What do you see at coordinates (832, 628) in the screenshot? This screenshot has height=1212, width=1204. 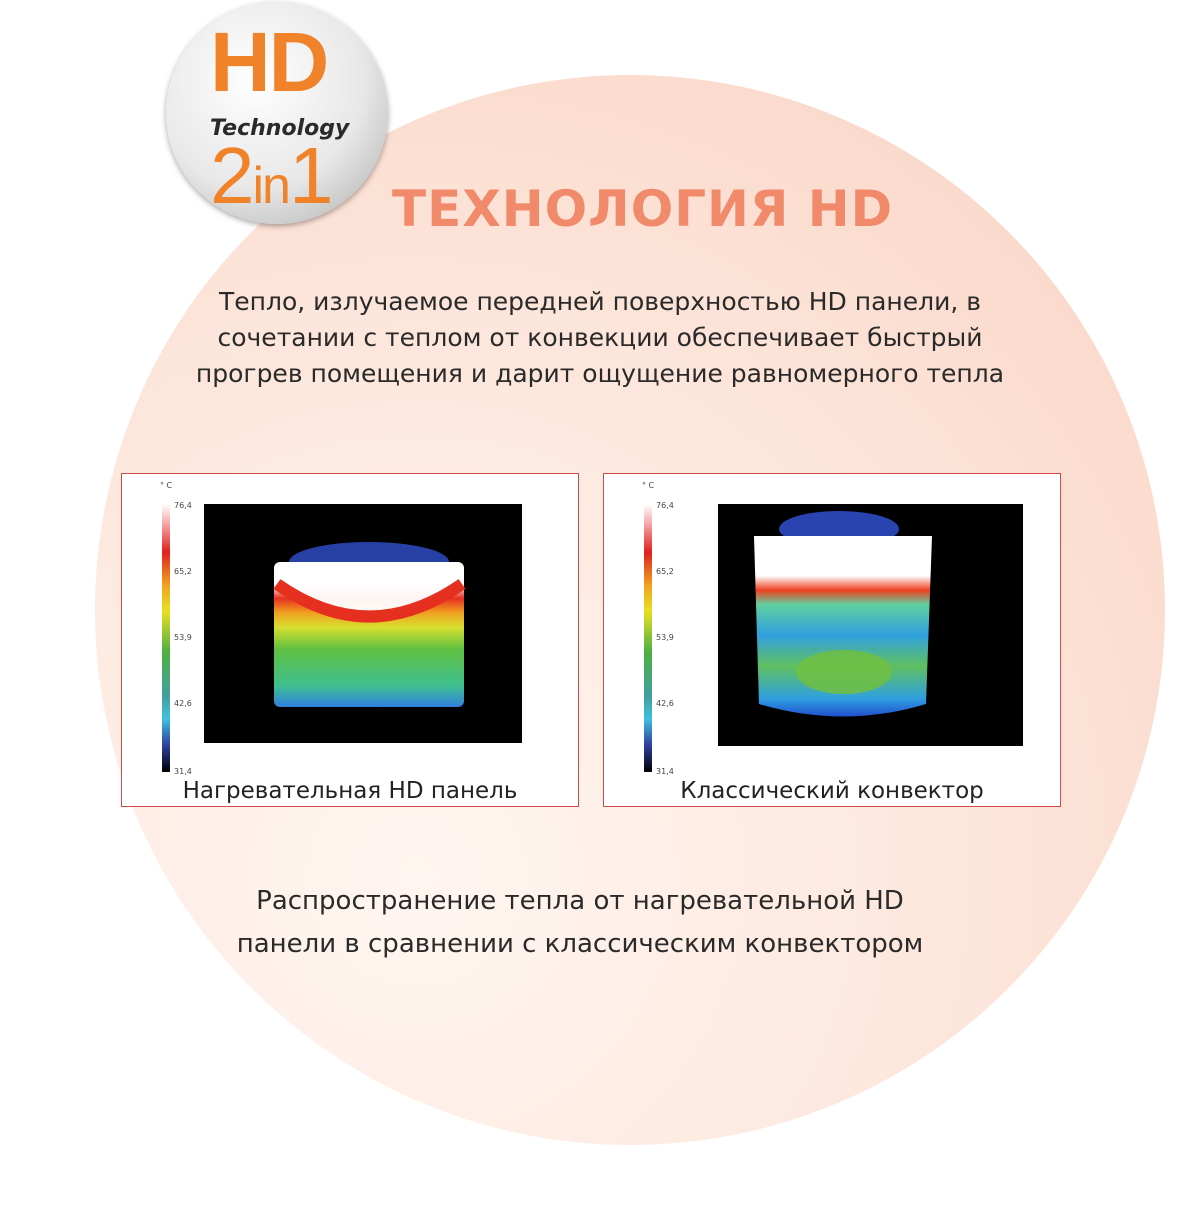 I see `thermal-image-convector: ° C 76,4 65,2 53,9 42,6 31,4` at bounding box center [832, 628].